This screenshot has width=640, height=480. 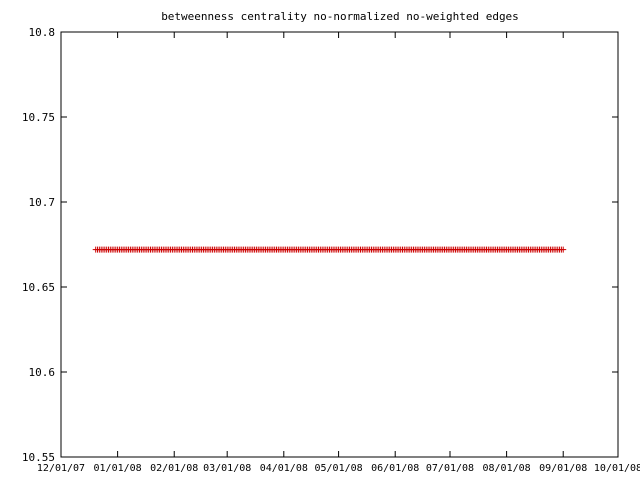 I want to click on data-series, so click(x=329, y=249).